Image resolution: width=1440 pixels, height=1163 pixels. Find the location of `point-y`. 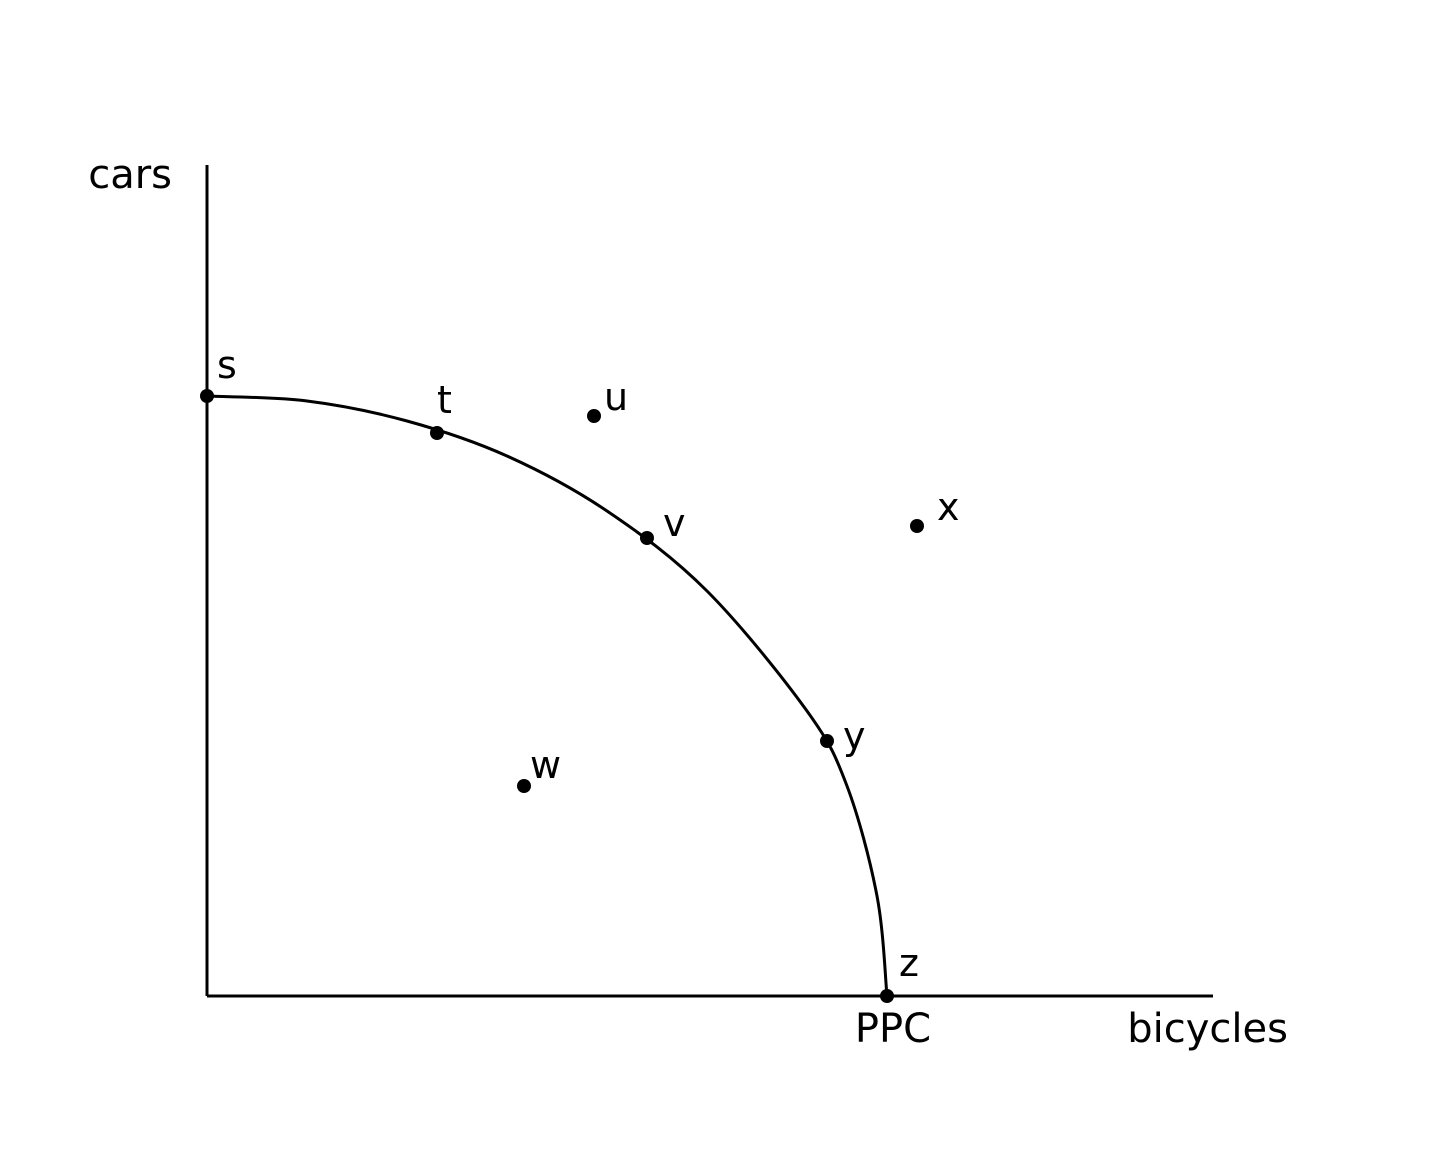

point-y is located at coordinates (827, 741).